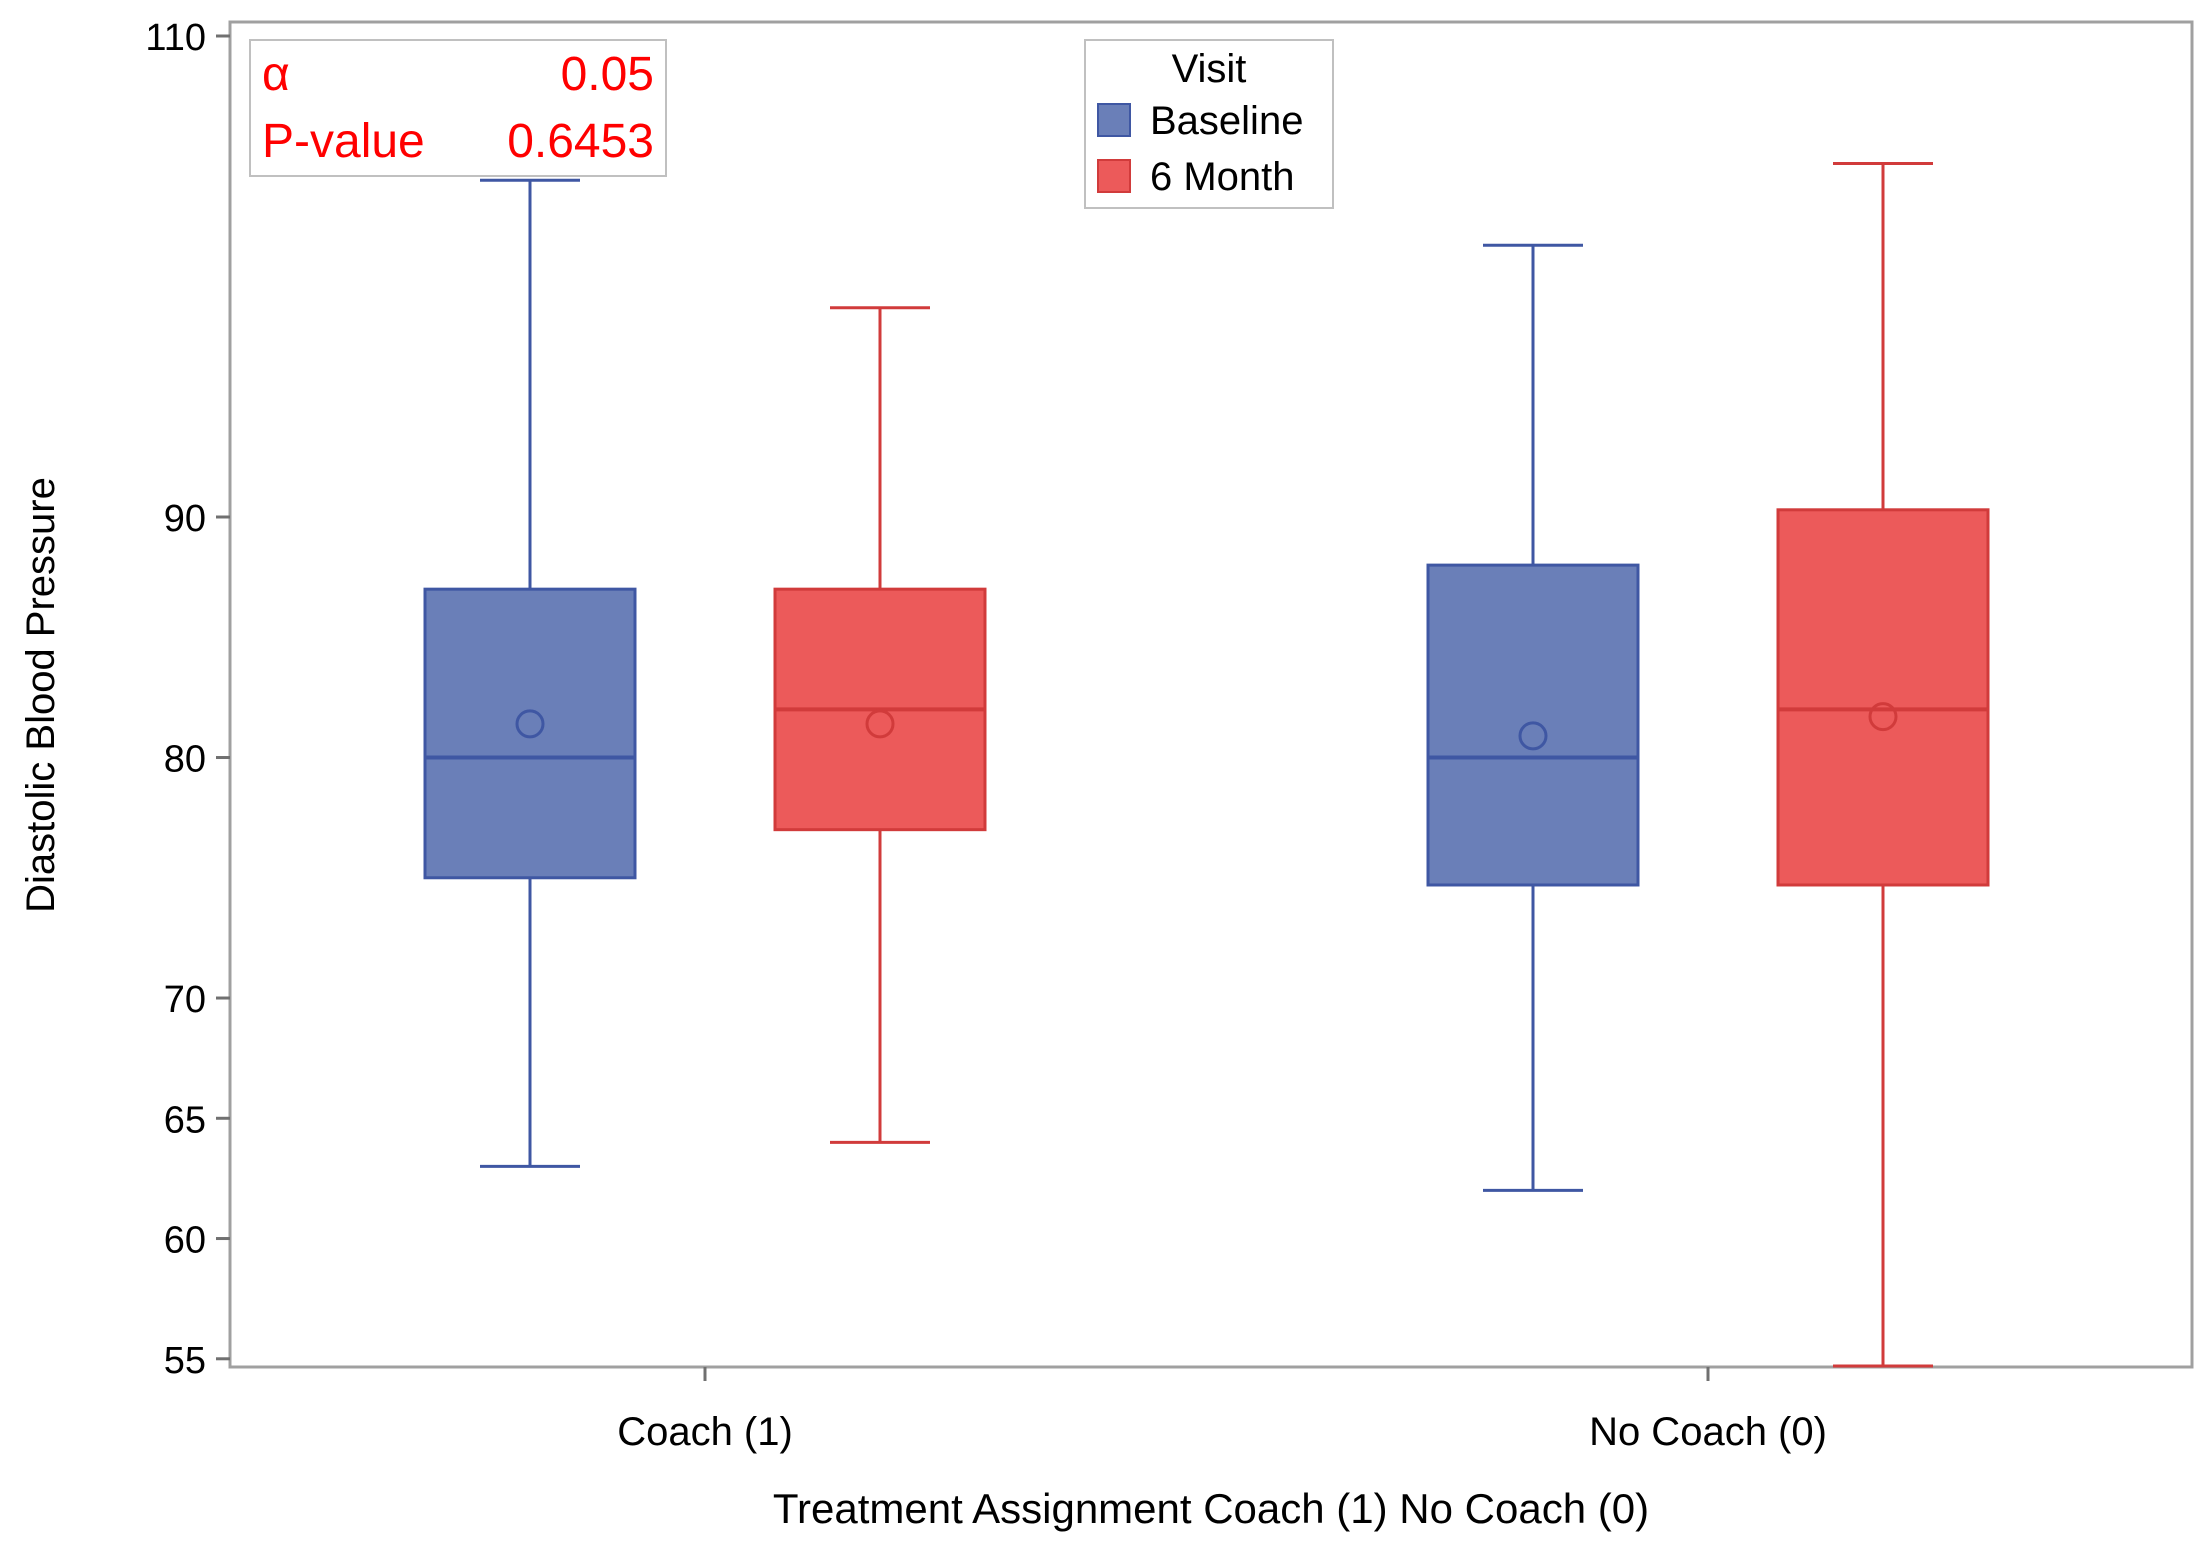  What do you see at coordinates (705, 1432) in the screenshot?
I see `x-tick-label: Coach (1)` at bounding box center [705, 1432].